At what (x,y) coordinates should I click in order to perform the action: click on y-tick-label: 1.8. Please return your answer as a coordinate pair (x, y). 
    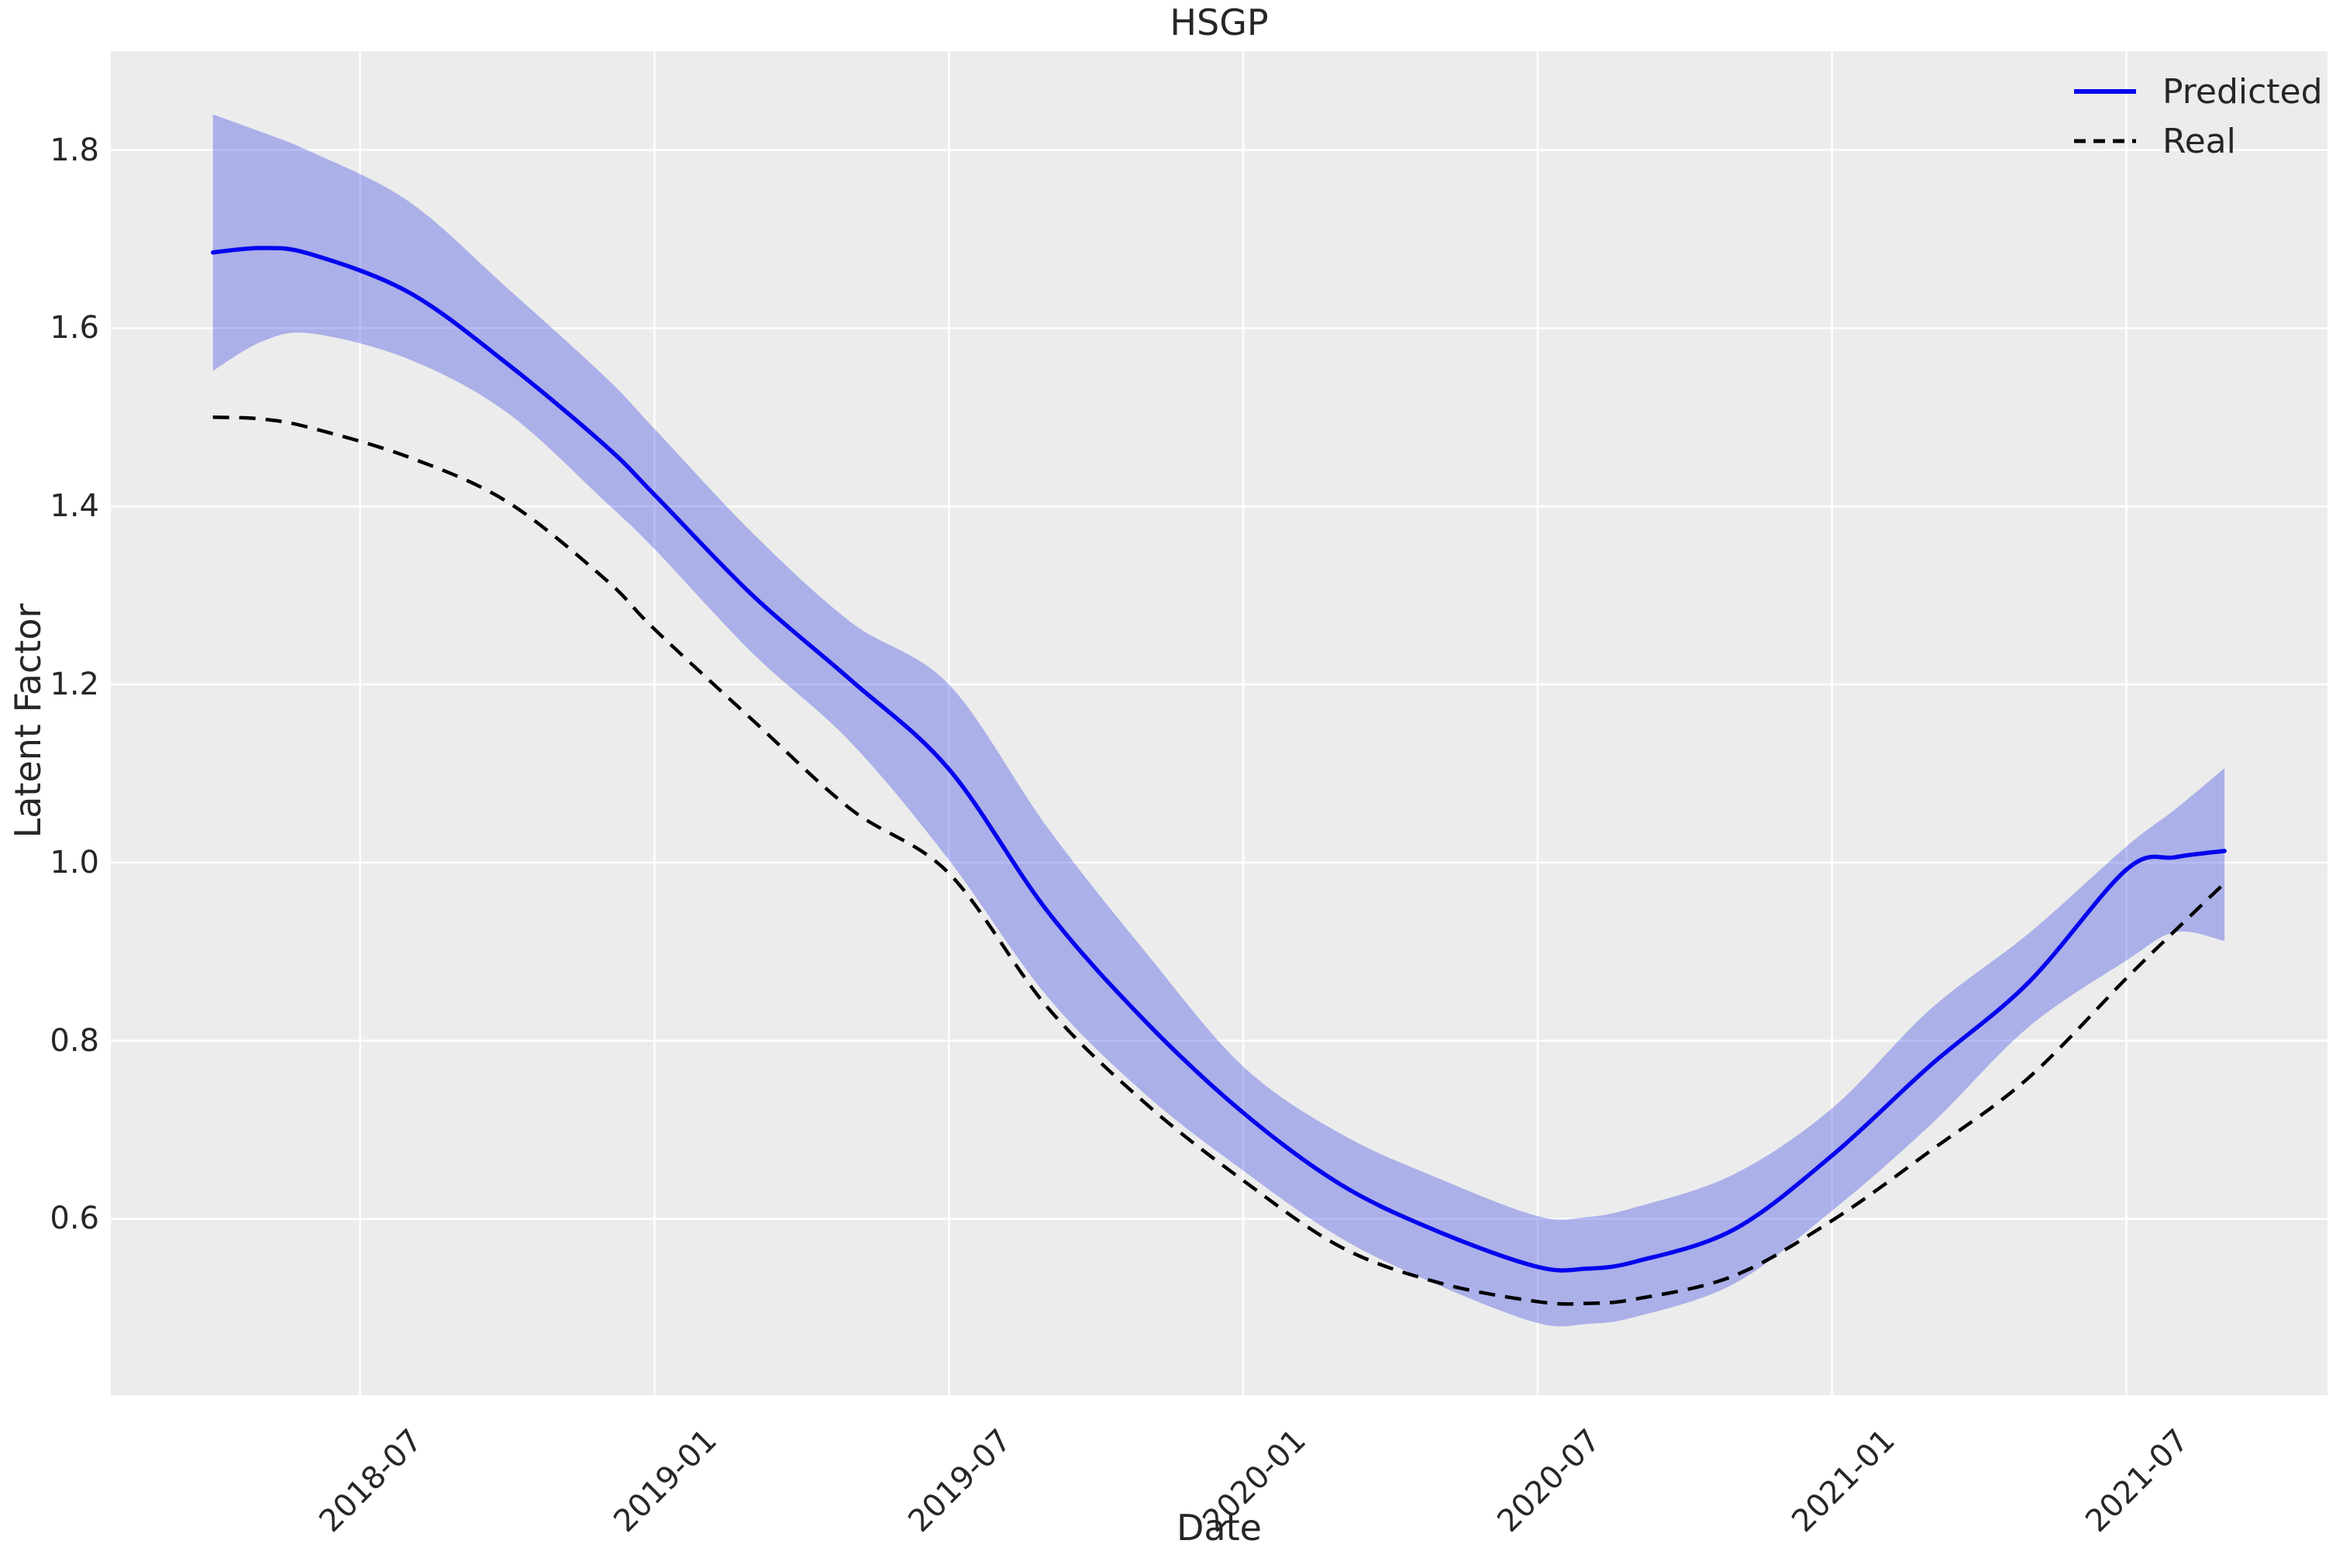
    Looking at the image, I should click on (74, 150).